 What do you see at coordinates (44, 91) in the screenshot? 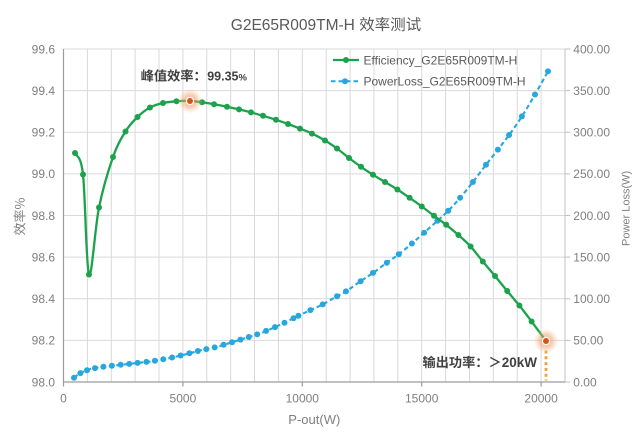
I see `svg-text: 99.4` at bounding box center [44, 91].